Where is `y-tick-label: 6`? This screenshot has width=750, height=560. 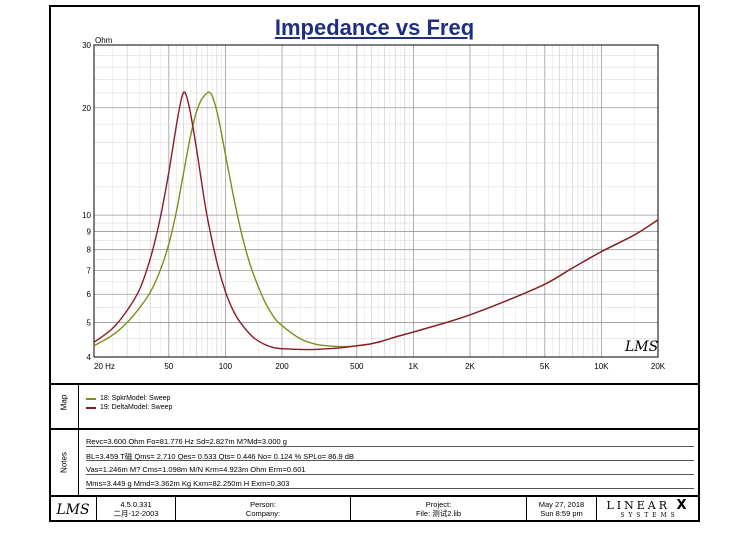 y-tick-label: 6 is located at coordinates (89, 294).